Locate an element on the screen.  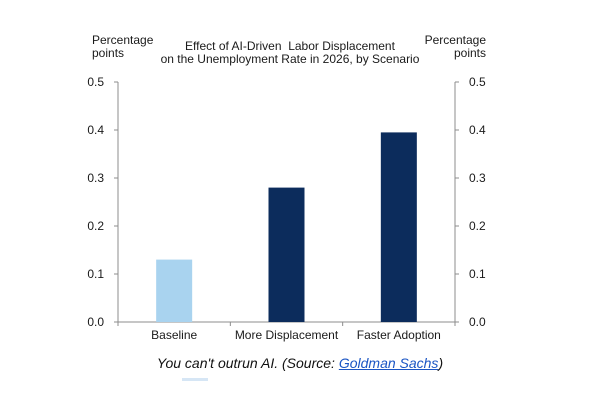
y-axis-right-label: Percentage points is located at coordinates (452, 47).